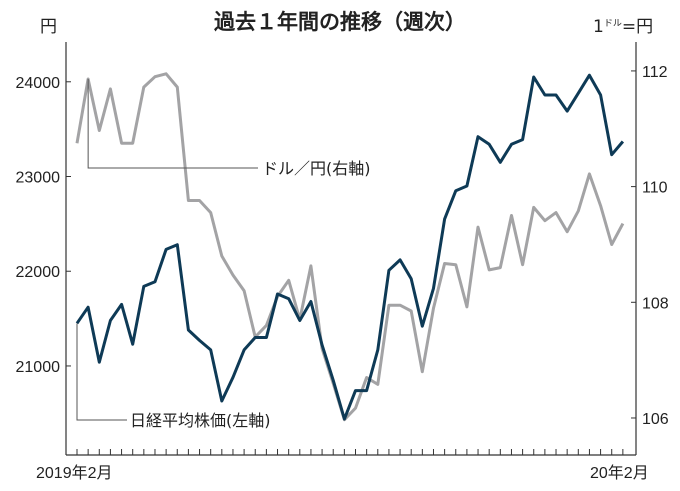  What do you see at coordinates (655, 72) in the screenshot?
I see `right-tick-label: 112` at bounding box center [655, 72].